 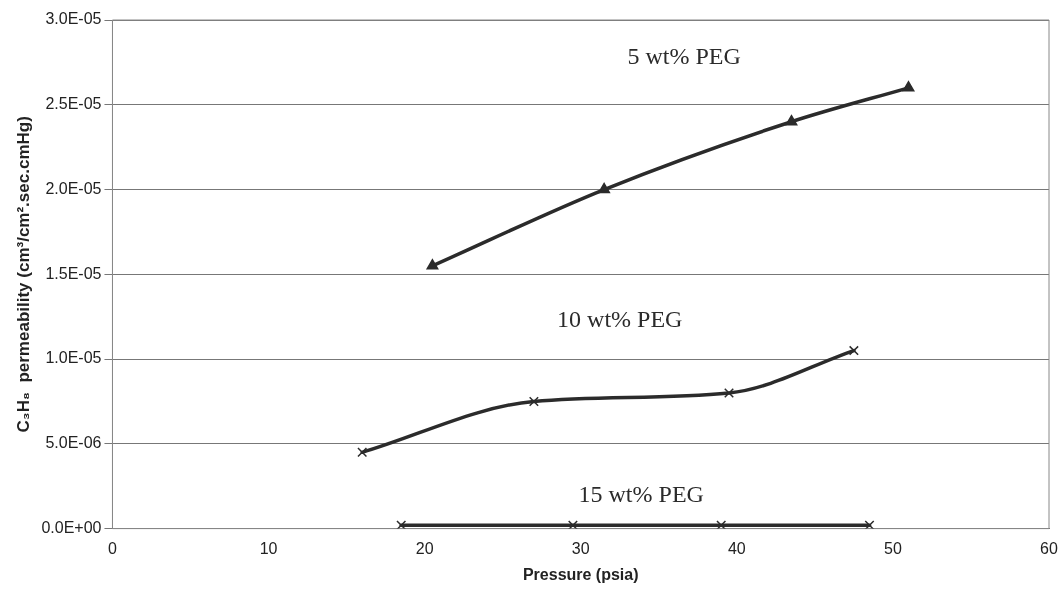 I want to click on y-tick-label: 1.5E-05, so click(x=73, y=273).